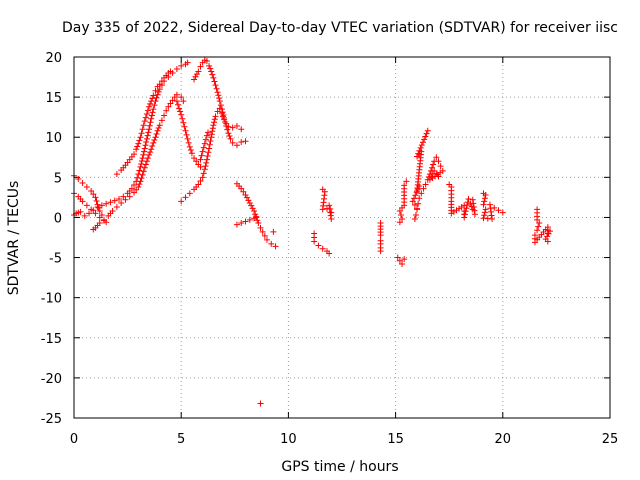 The height and width of the screenshot is (480, 640). Describe the element at coordinates (55, 259) in the screenshot. I see `y-tick-label: -5` at that location.